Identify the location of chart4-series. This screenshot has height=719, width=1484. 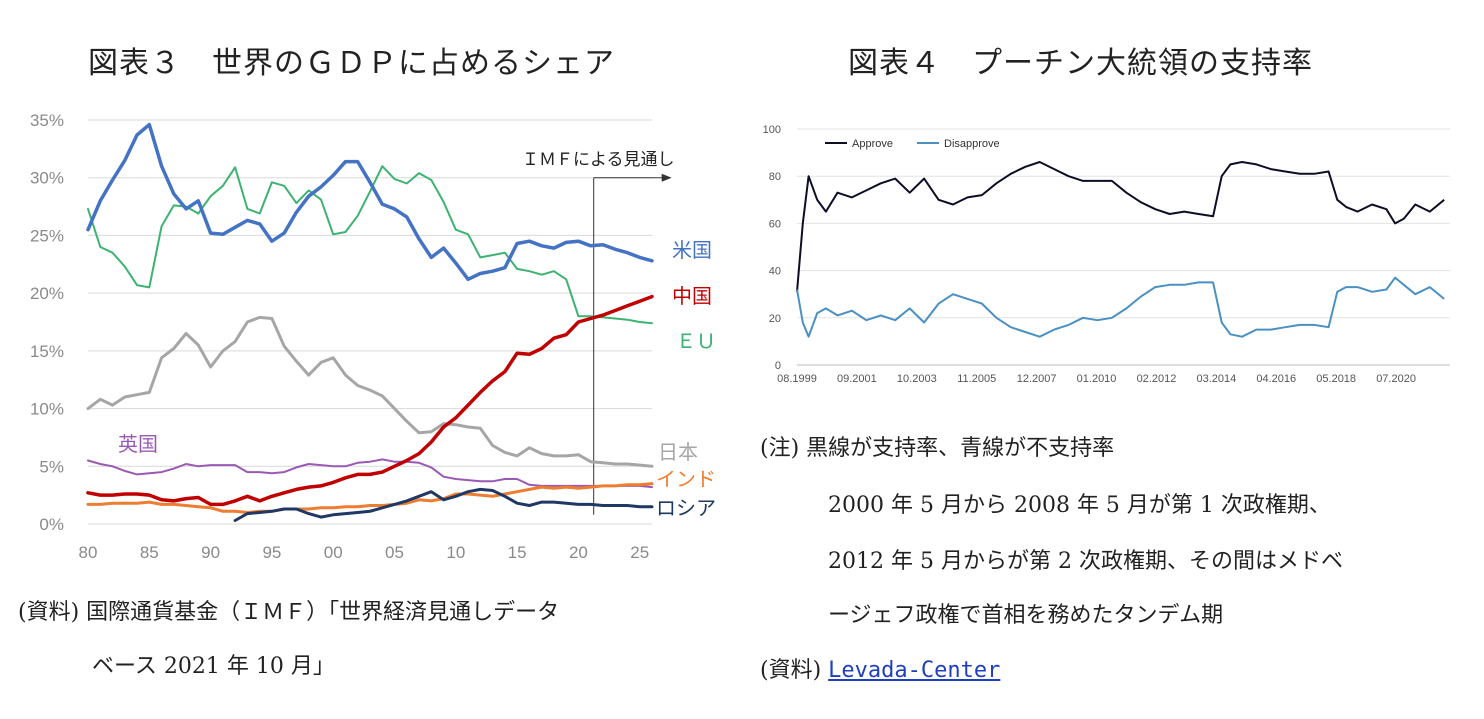
(1120, 249).